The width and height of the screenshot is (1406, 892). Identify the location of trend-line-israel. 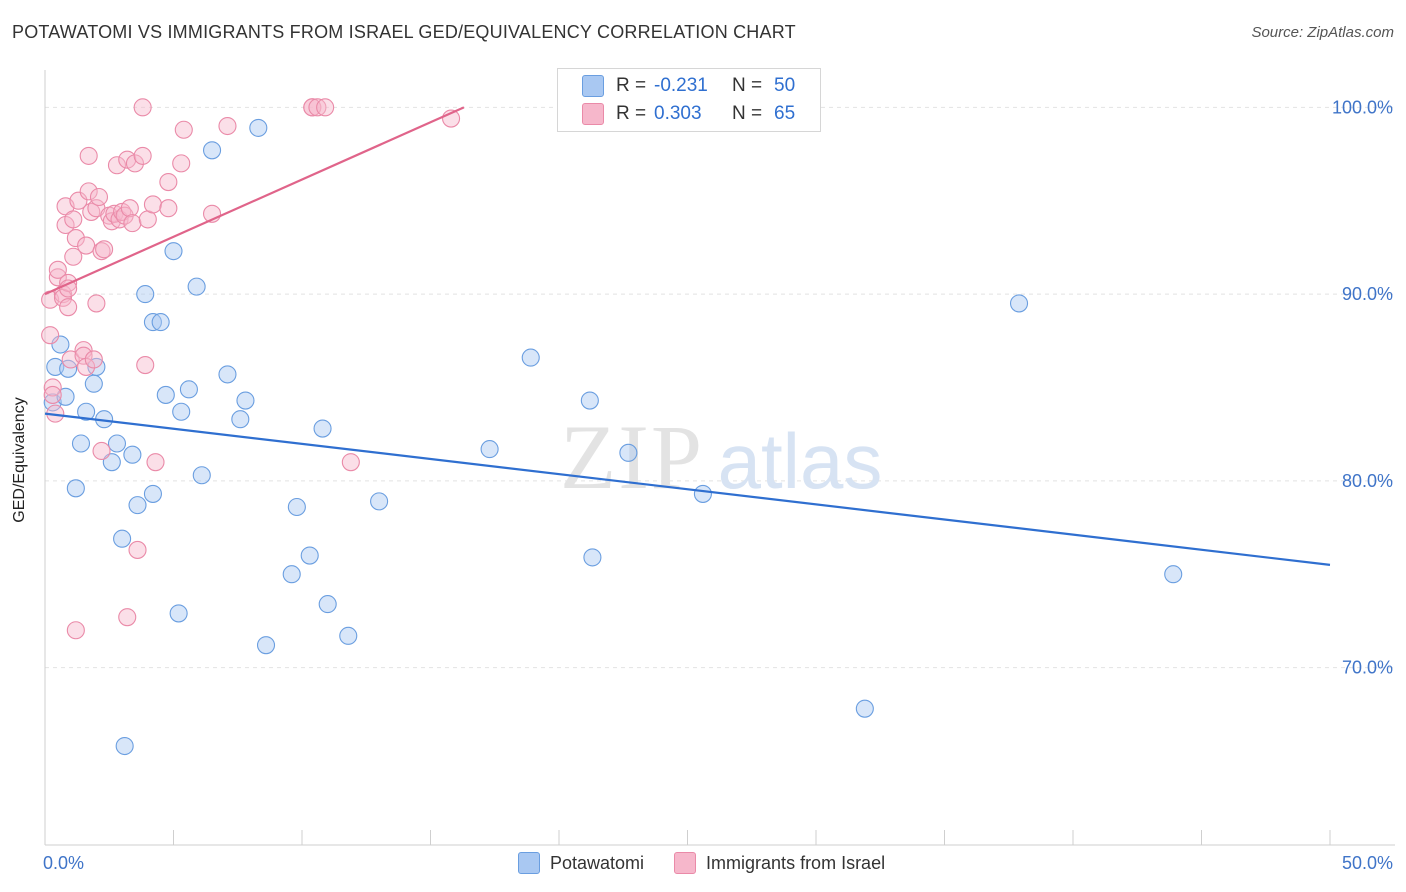
(254, 201).